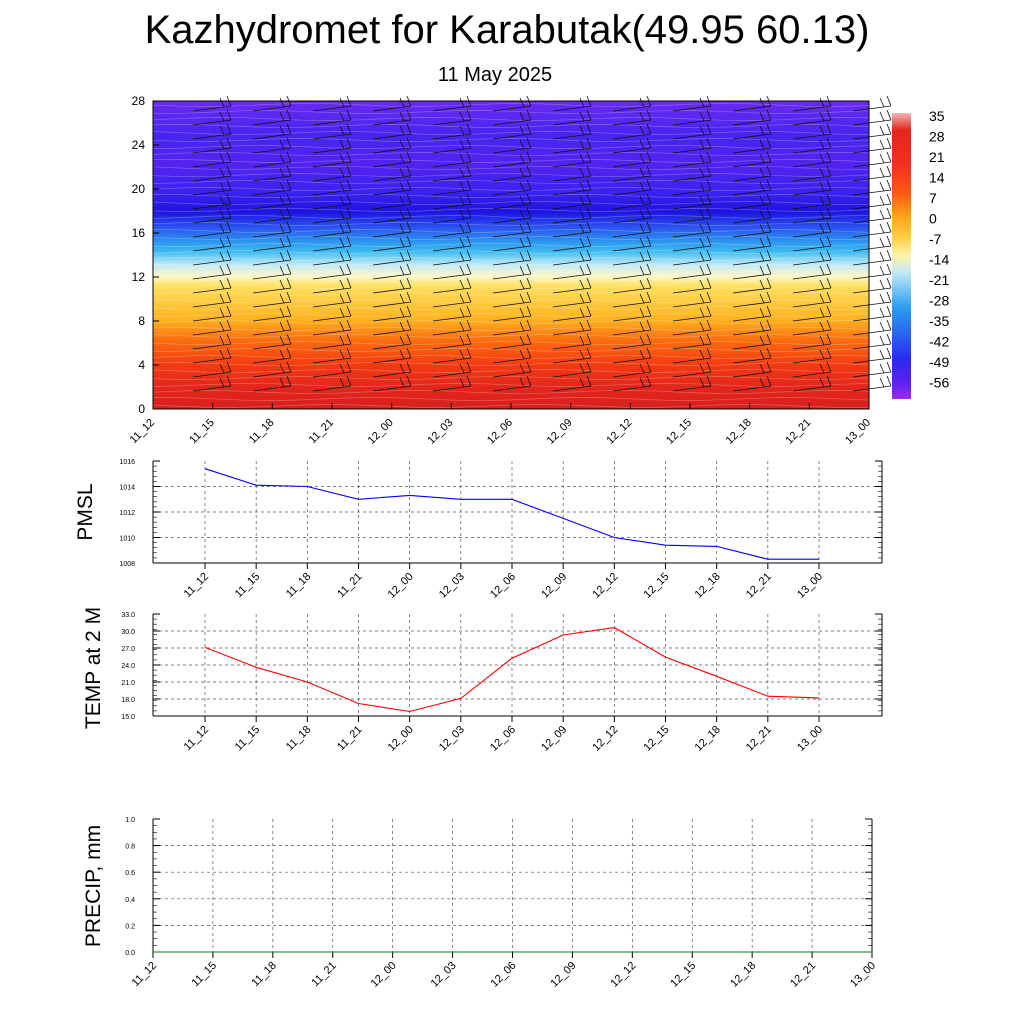  I want to click on colorbar-gradient, so click(901, 256).